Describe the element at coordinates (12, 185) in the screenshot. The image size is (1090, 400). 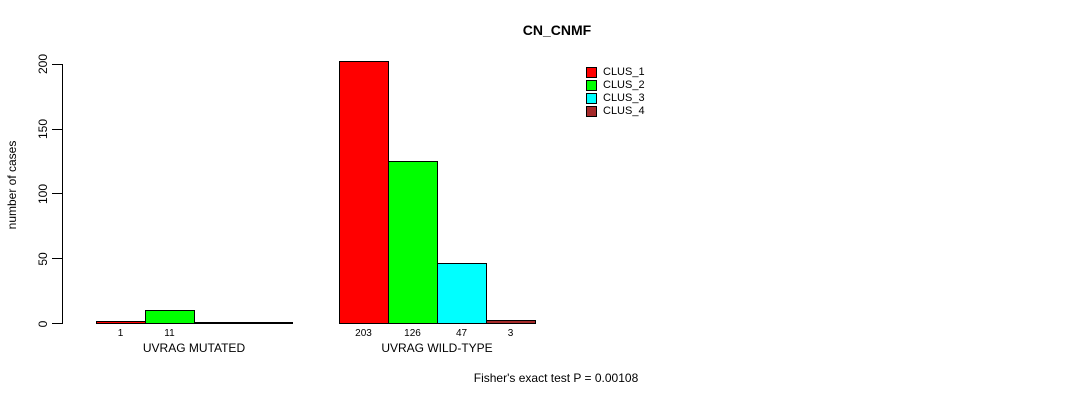
I see `y-axis-label: number of cases` at that location.